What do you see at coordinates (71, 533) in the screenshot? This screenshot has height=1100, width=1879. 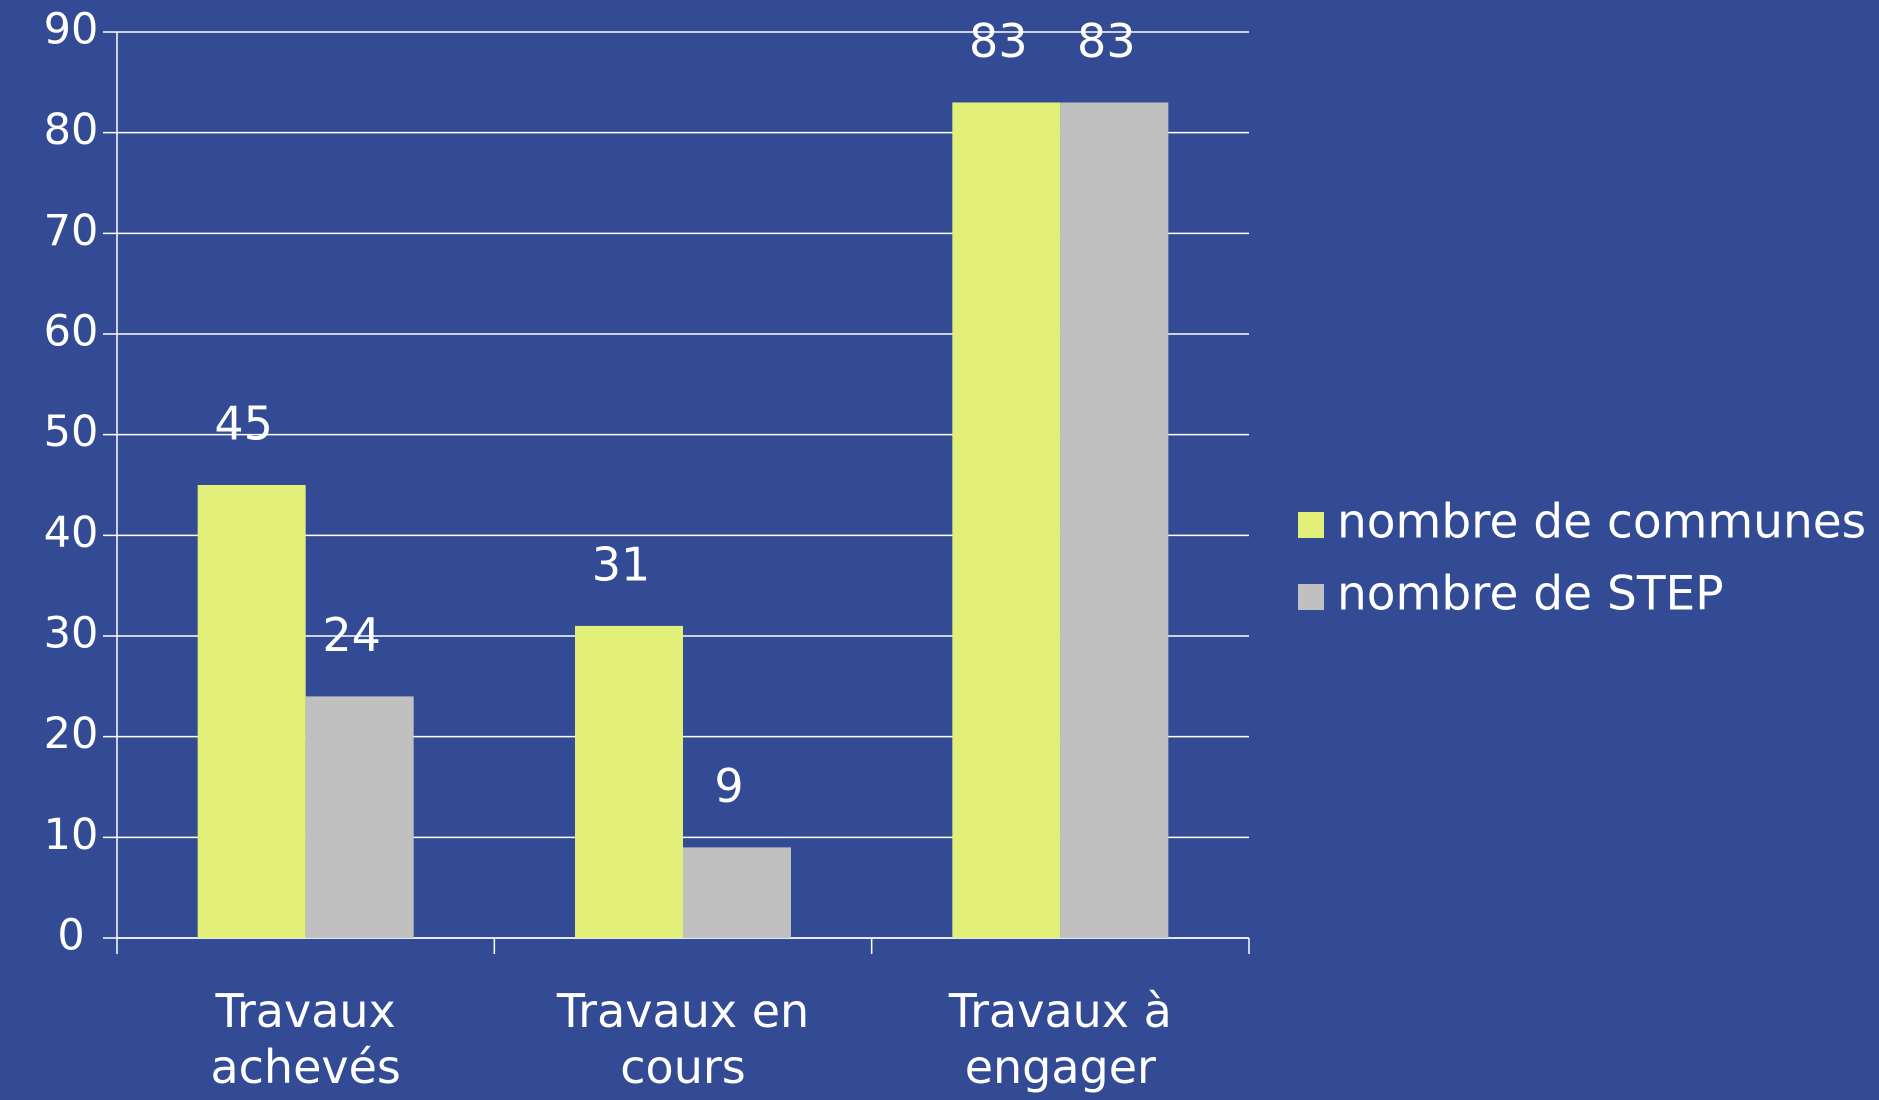 I see `y-tick-label: 40` at bounding box center [71, 533].